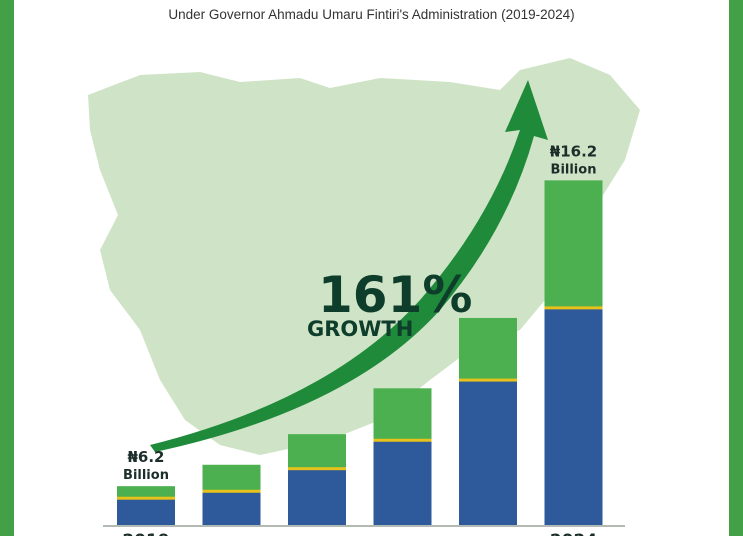 The height and width of the screenshot is (536, 743). Describe the element at coordinates (145, 533) in the screenshot. I see `x-tick-label: 2019` at that location.